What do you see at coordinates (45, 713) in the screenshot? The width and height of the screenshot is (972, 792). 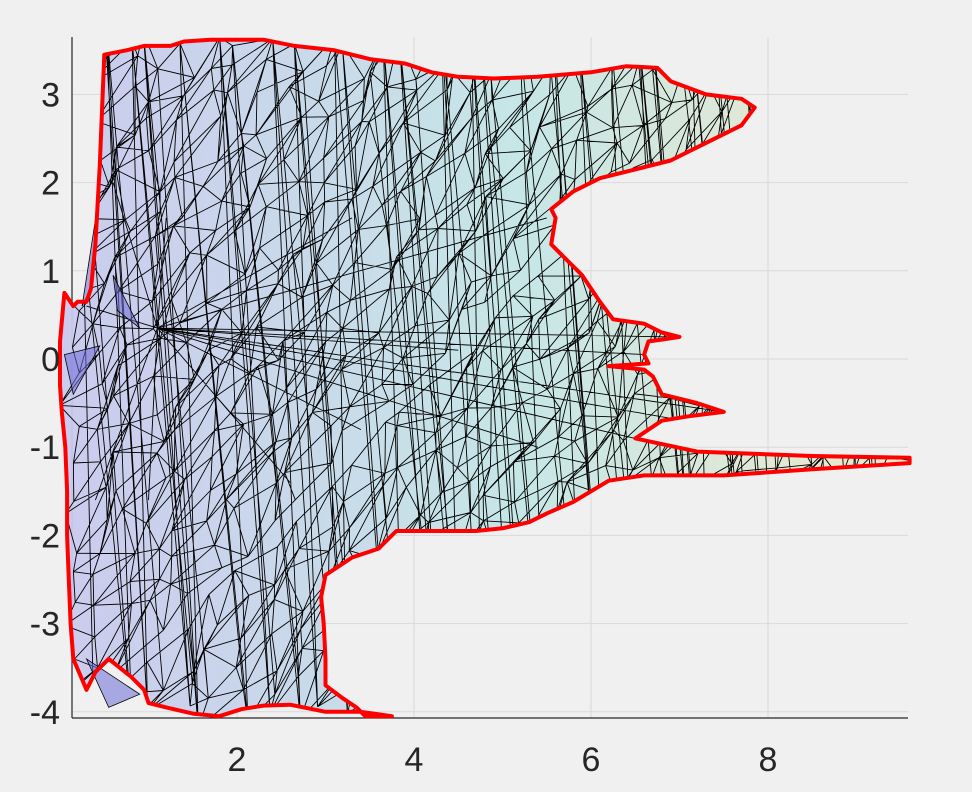 I see `y-tick-label: -4` at bounding box center [45, 713].